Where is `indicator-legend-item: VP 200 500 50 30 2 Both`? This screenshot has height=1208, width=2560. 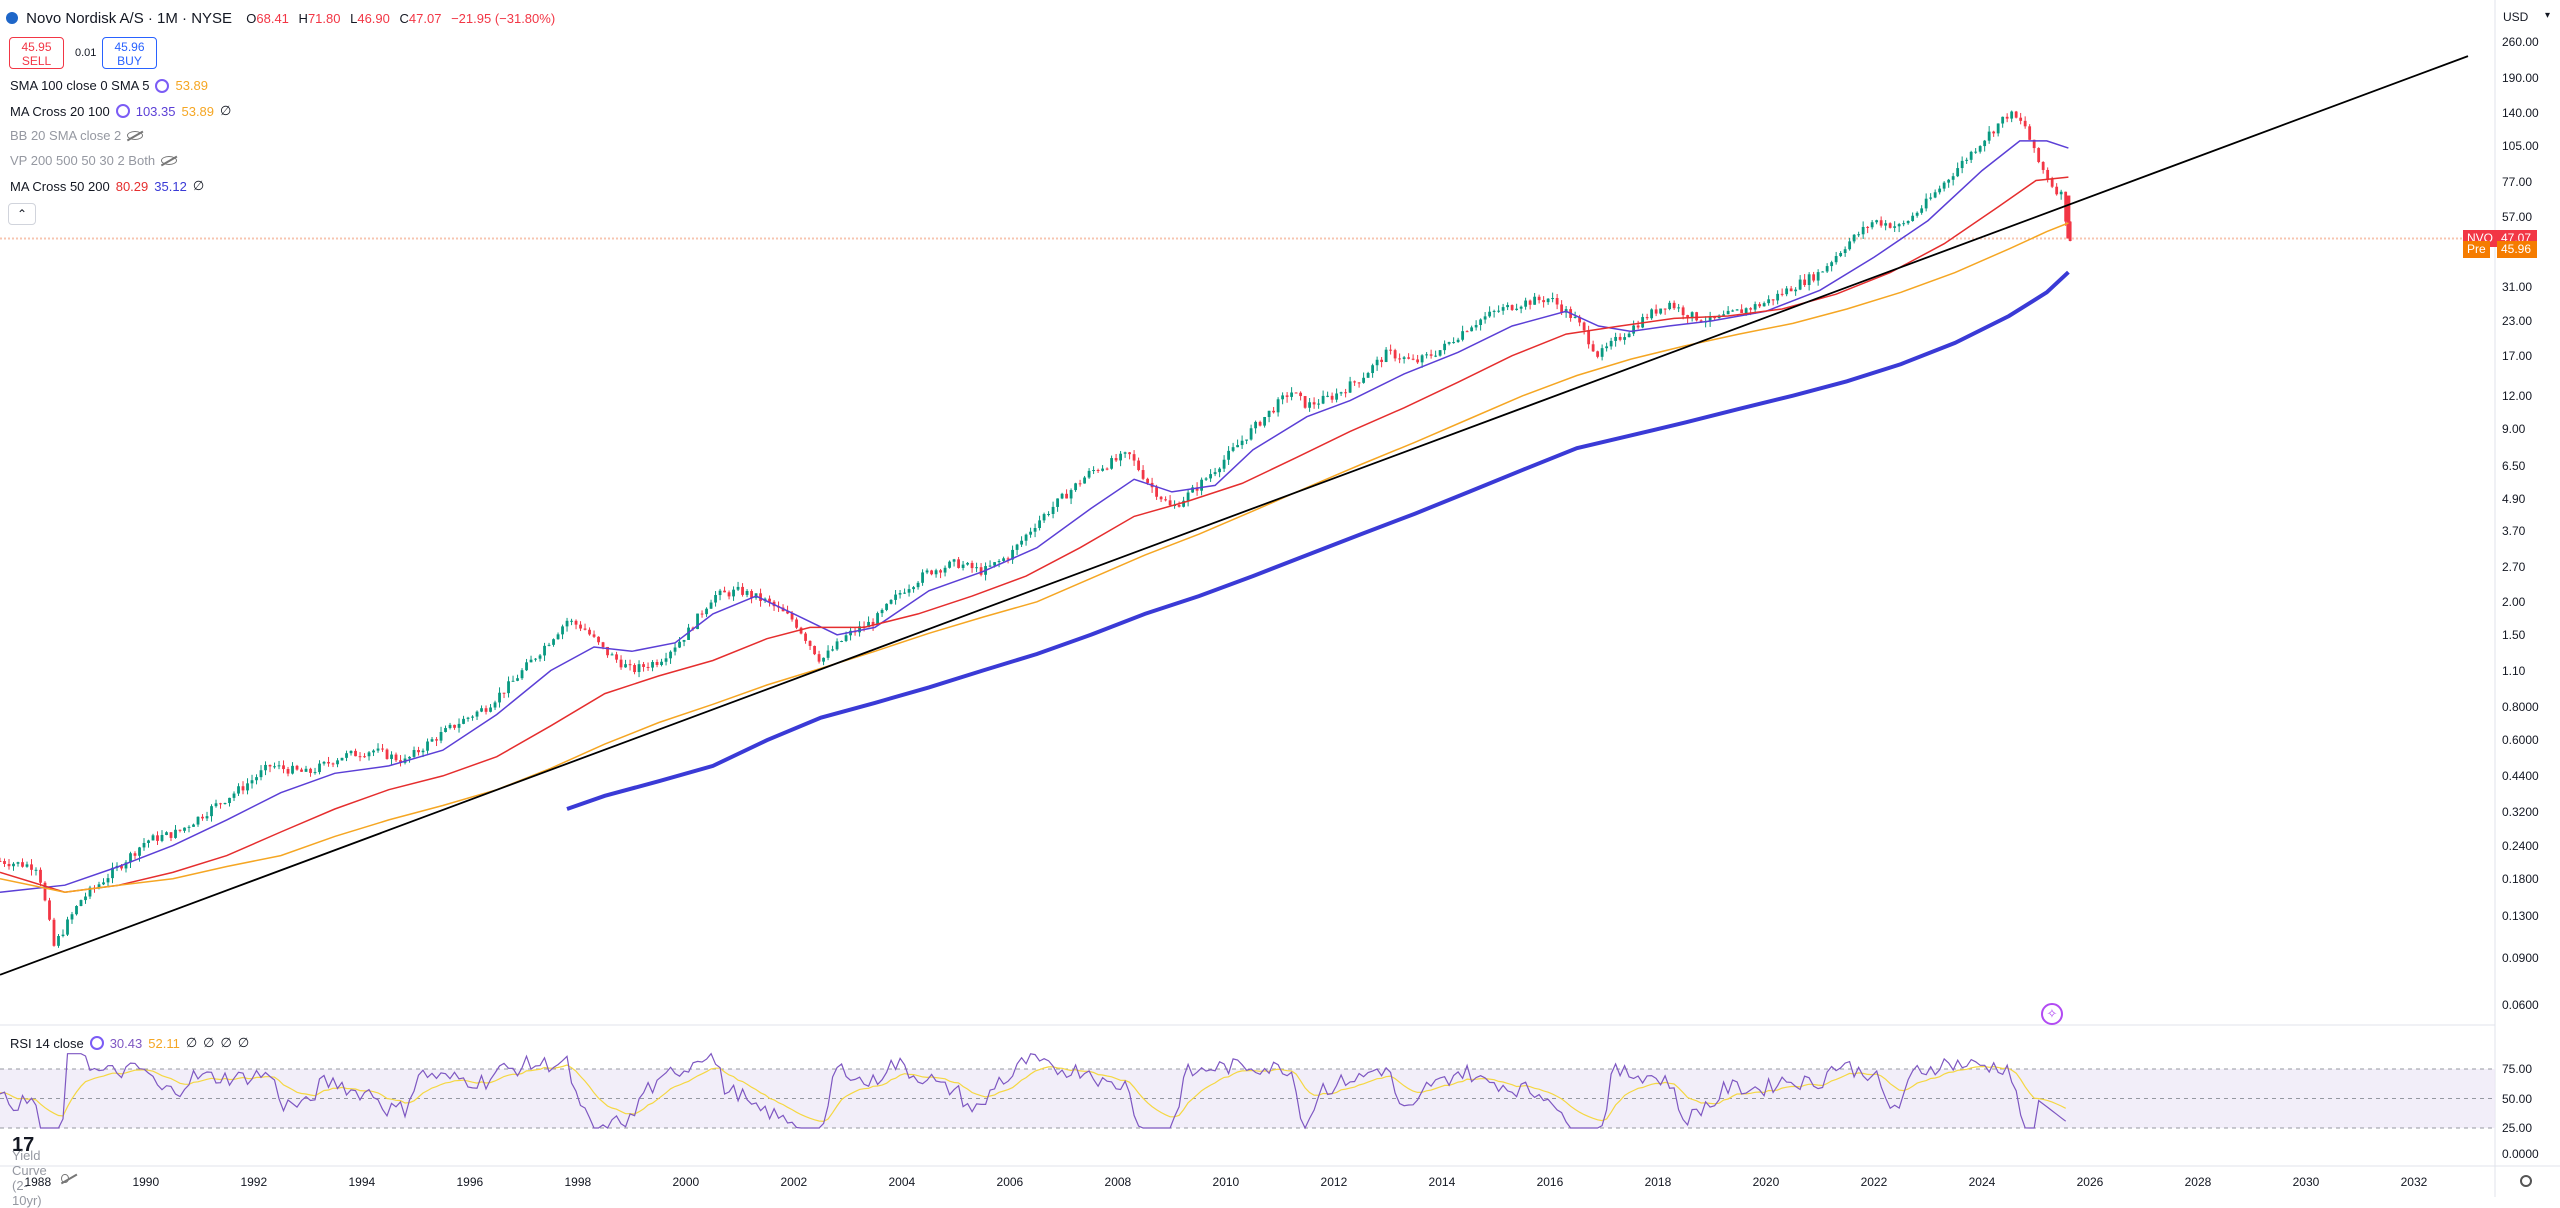
indicator-legend-item: VP 200 500 50 30 2 Both is located at coordinates (94, 160).